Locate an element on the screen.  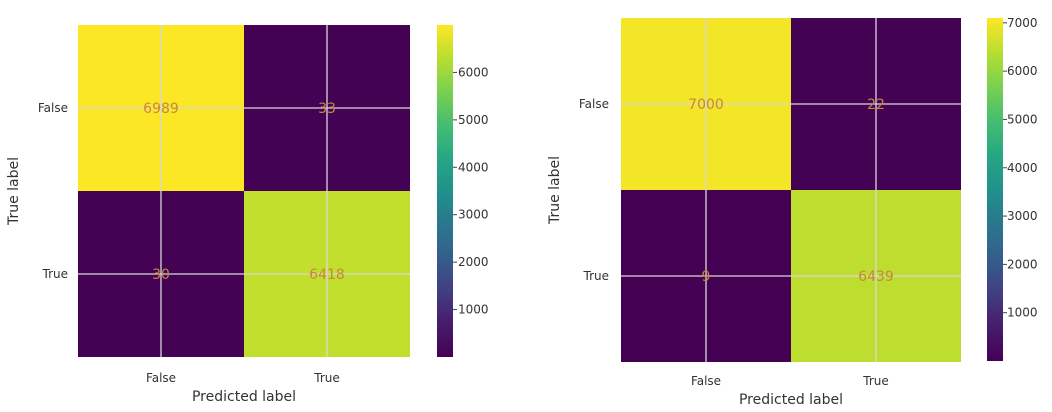
cm1-value-r0-c1: 33 is located at coordinates (327, 109).